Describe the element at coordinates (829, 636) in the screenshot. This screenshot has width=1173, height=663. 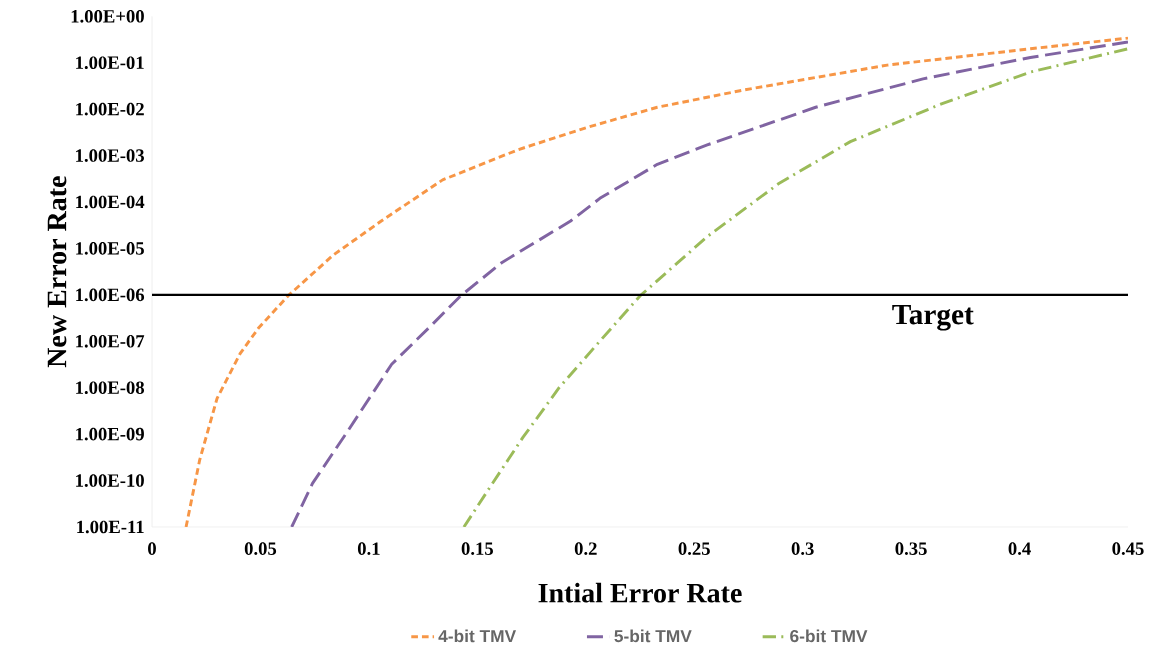
I see `legend-label: 6-bit TMV` at that location.